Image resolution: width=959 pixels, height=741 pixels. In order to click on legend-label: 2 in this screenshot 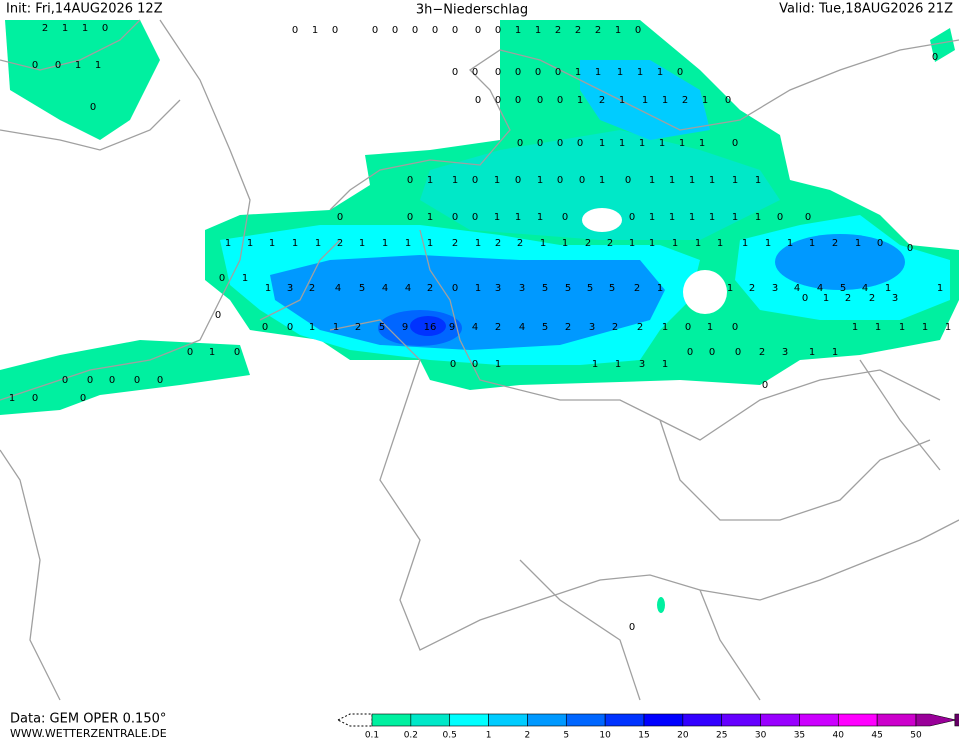, I will do `click(528, 736)`.